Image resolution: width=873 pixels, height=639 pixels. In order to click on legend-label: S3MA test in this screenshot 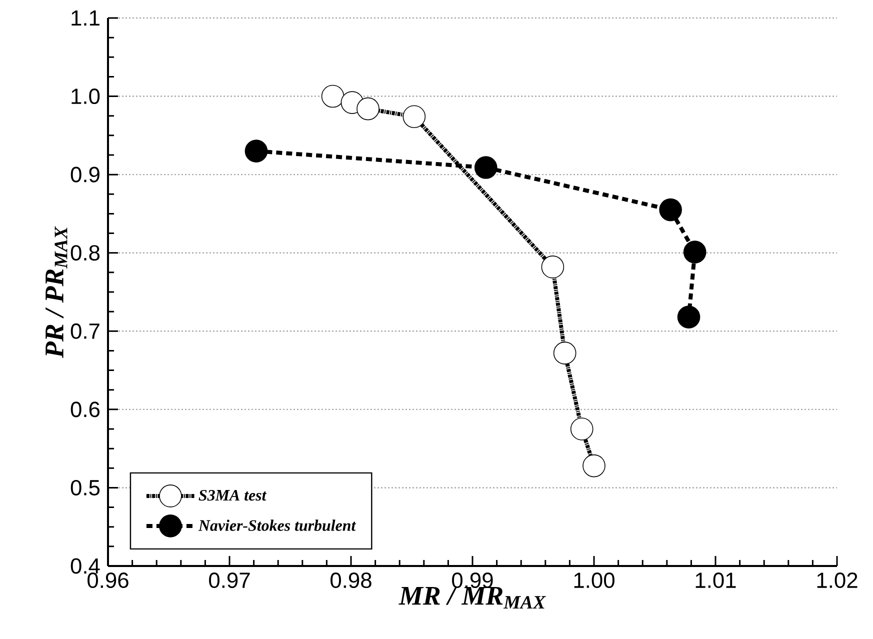, I will do `click(232, 495)`.